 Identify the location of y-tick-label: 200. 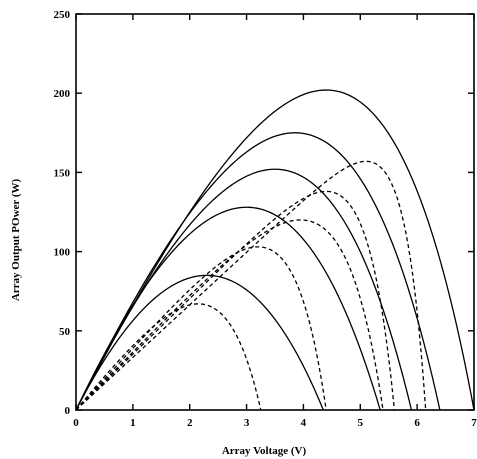
(62, 94).